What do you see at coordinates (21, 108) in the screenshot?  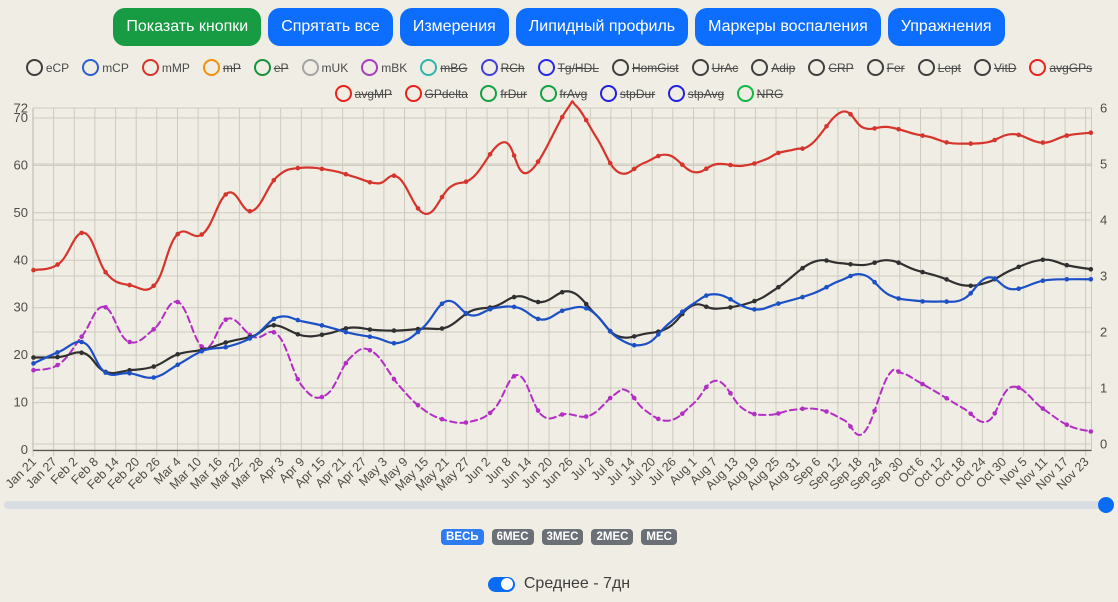 I see `svg-text: 72` at bounding box center [21, 108].